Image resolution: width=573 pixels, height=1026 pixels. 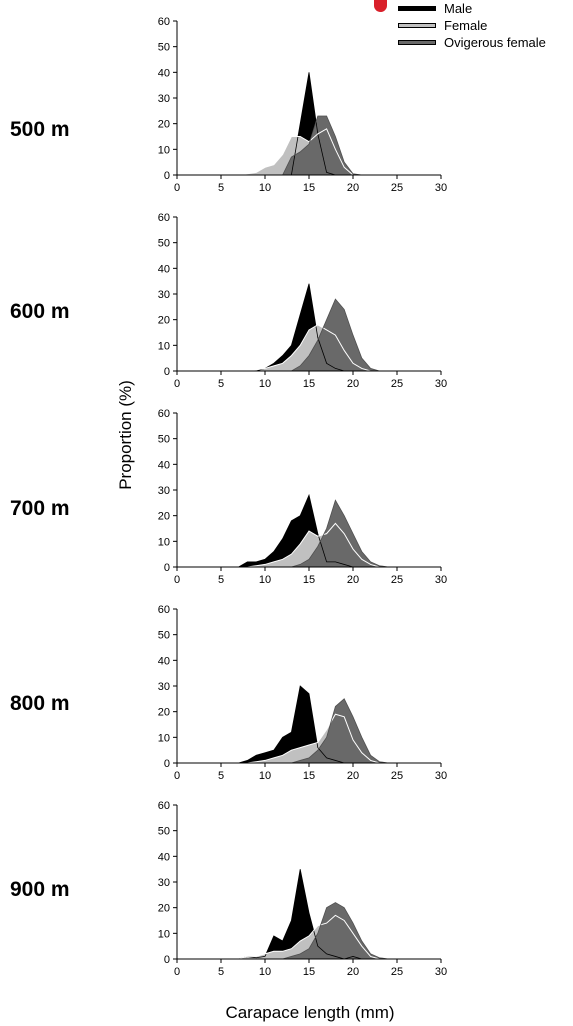 I want to click on panel-label-600m: 600 m, so click(x=40, y=311).